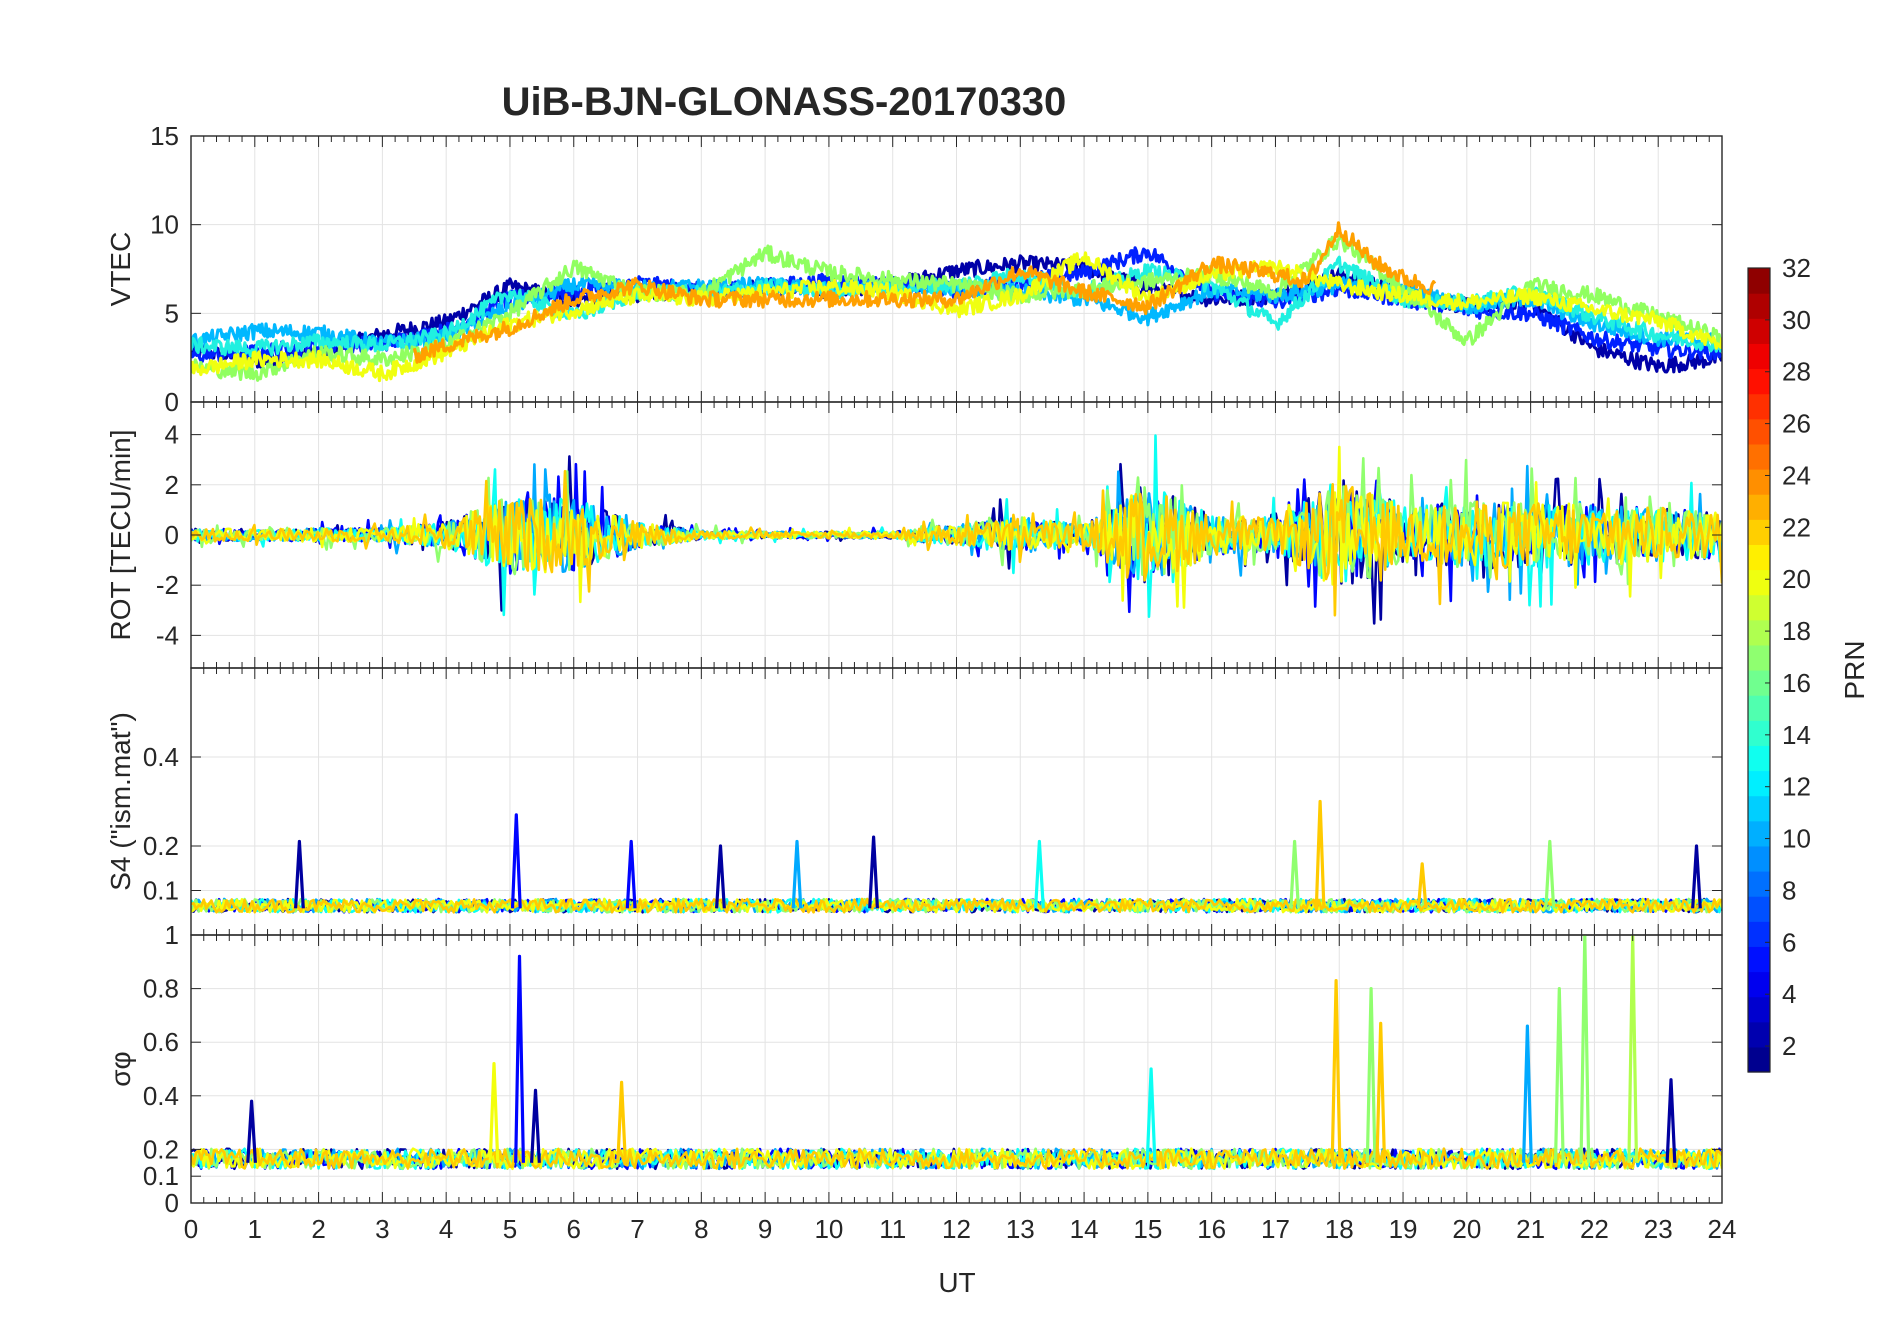 This screenshot has width=1902, height=1330. Describe the element at coordinates (164, 136) in the screenshot. I see `y-tick-label: 15` at that location.